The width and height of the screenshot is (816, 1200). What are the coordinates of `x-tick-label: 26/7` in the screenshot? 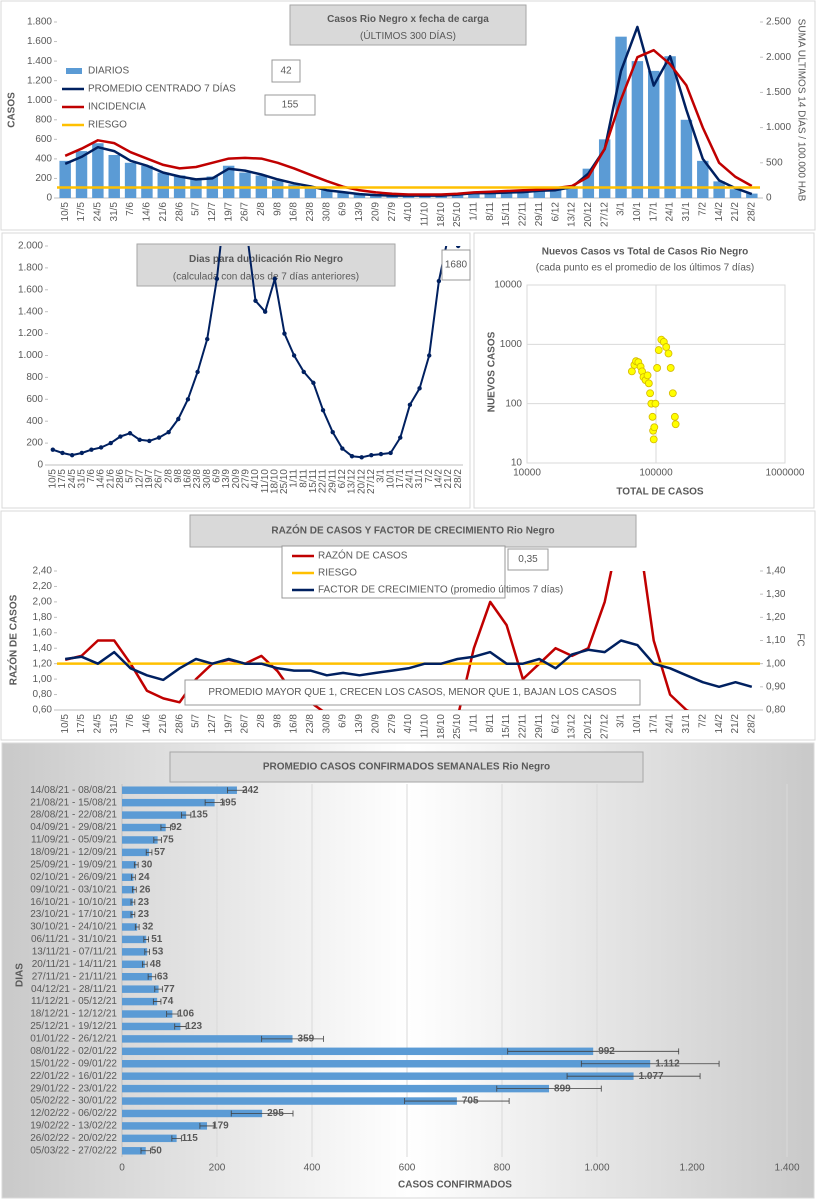 It's located at (159, 479).